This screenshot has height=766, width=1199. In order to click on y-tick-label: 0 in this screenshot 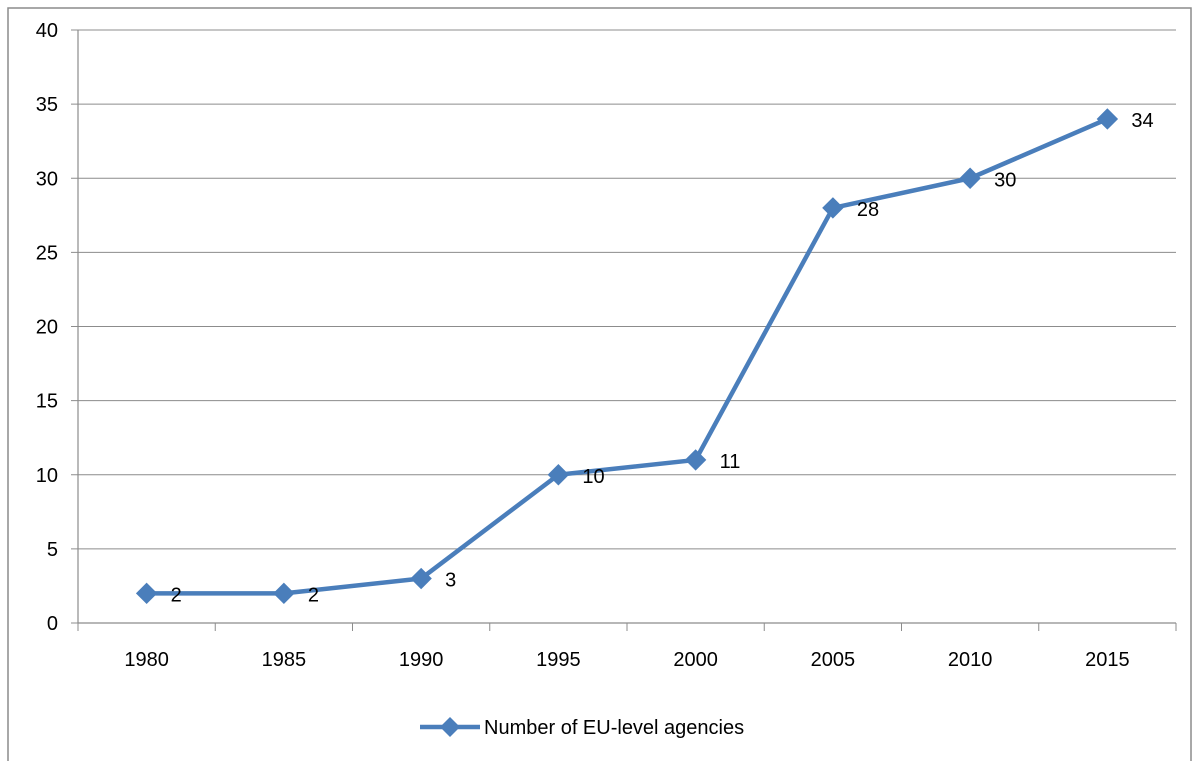, I will do `click(52, 624)`.